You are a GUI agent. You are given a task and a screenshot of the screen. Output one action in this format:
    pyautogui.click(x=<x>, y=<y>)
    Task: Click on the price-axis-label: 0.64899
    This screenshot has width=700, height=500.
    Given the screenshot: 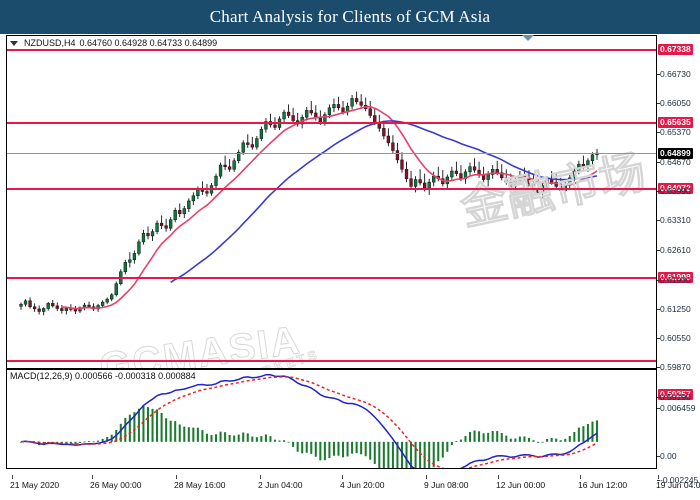 What is the action you would take?
    pyautogui.click(x=675, y=153)
    